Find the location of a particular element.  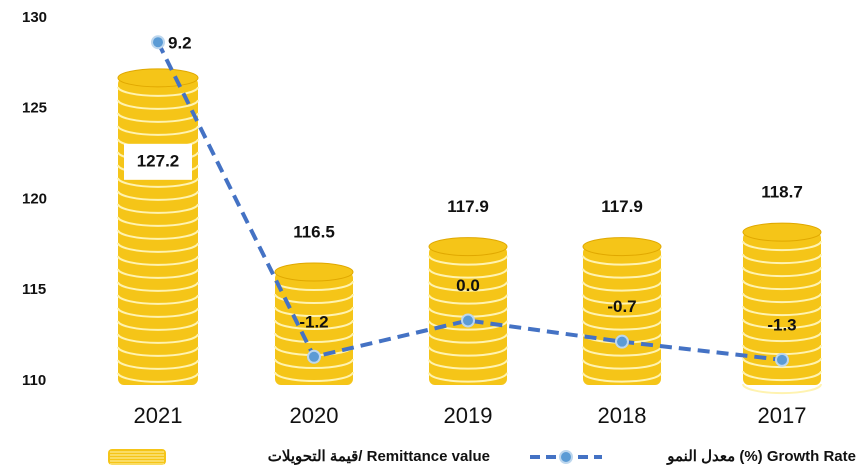

growth-label: -1.3 is located at coordinates (781, 324).